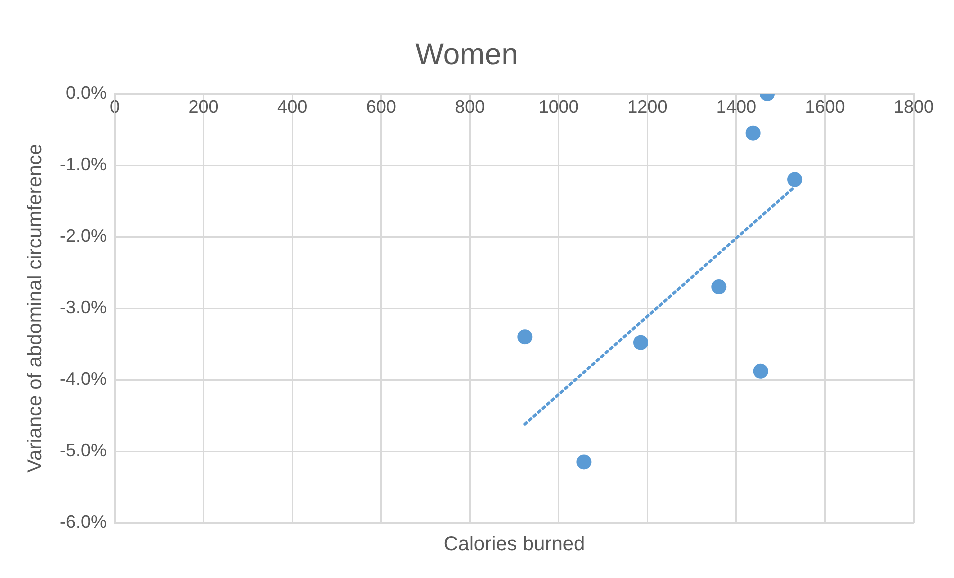 Image resolution: width=954 pixels, height=578 pixels. Describe the element at coordinates (381, 106) in the screenshot. I see `x-tick-label: 600` at that location.